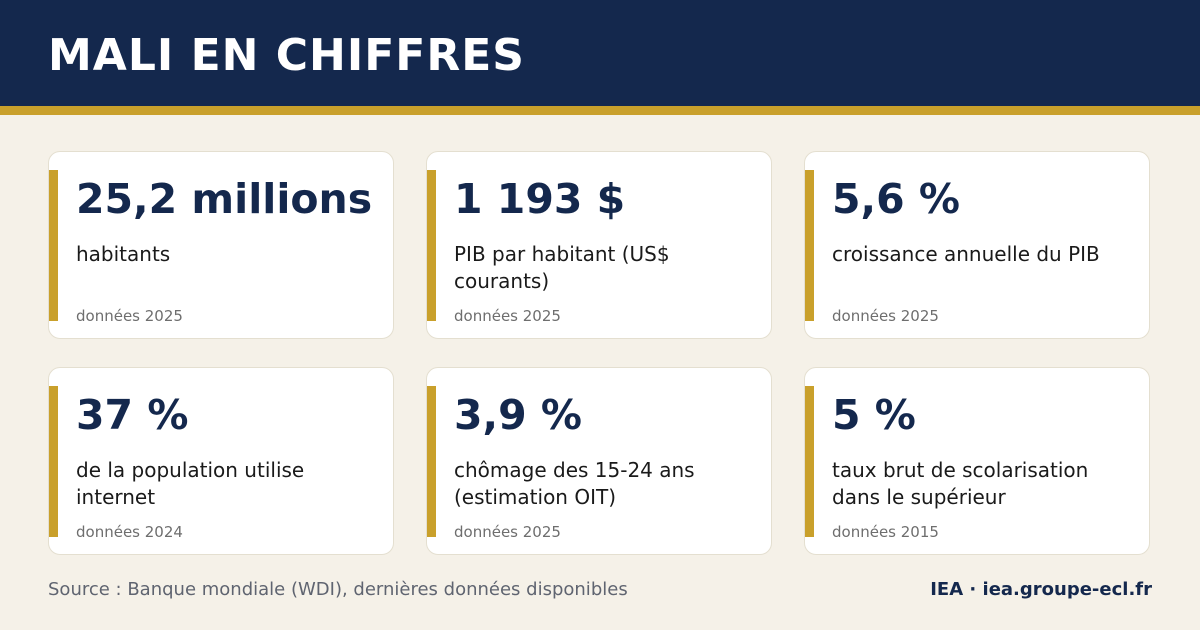 The height and width of the screenshot is (630, 1200). What do you see at coordinates (132, 415) in the screenshot?
I see `stat-value: 37 %` at bounding box center [132, 415].